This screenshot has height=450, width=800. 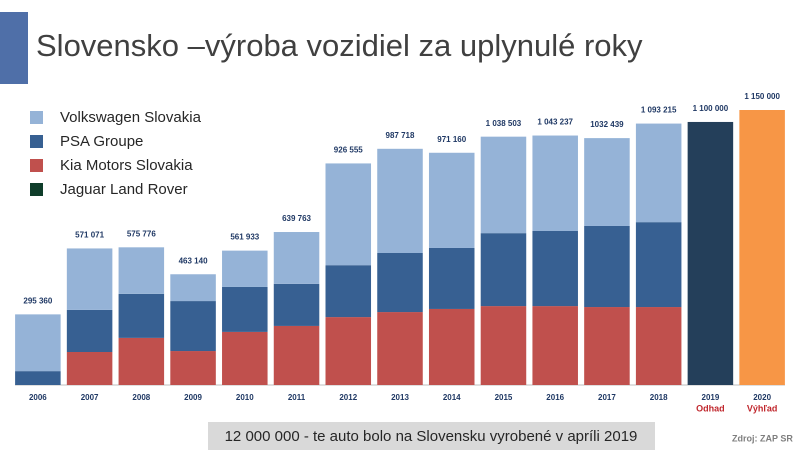 I want to click on value-label: 571 071, so click(x=89, y=235).